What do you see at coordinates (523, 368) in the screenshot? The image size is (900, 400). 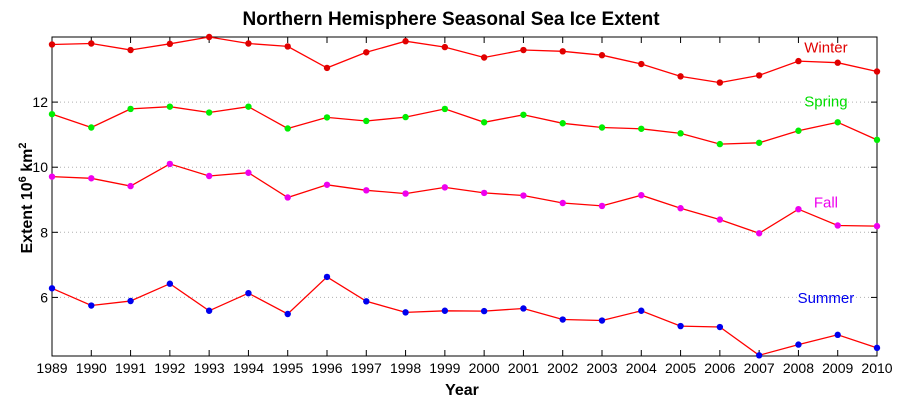 I see `x-tick-label: 2001` at bounding box center [523, 368].